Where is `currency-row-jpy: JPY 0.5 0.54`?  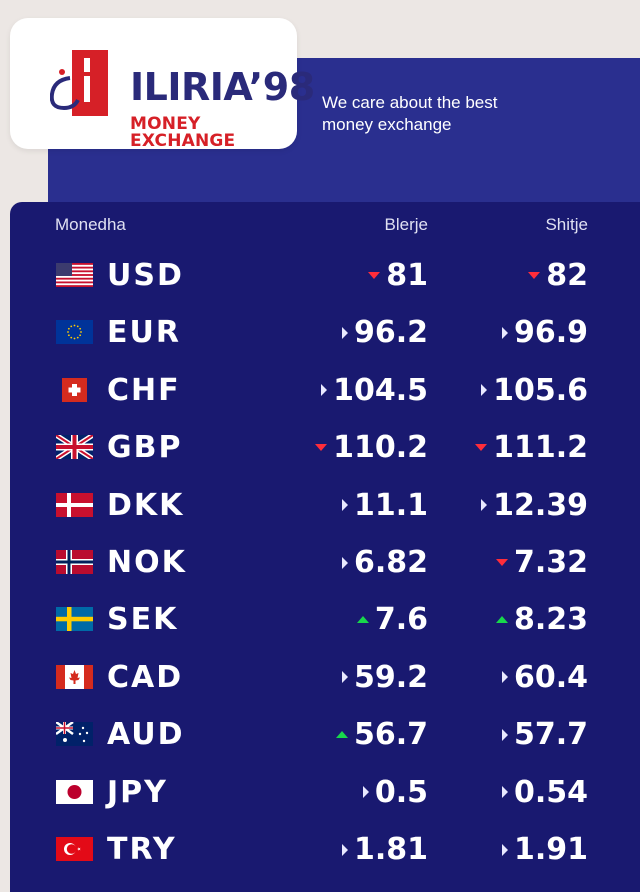
currency-row-jpy: JPY 0.5 0.54 is located at coordinates (325, 794).